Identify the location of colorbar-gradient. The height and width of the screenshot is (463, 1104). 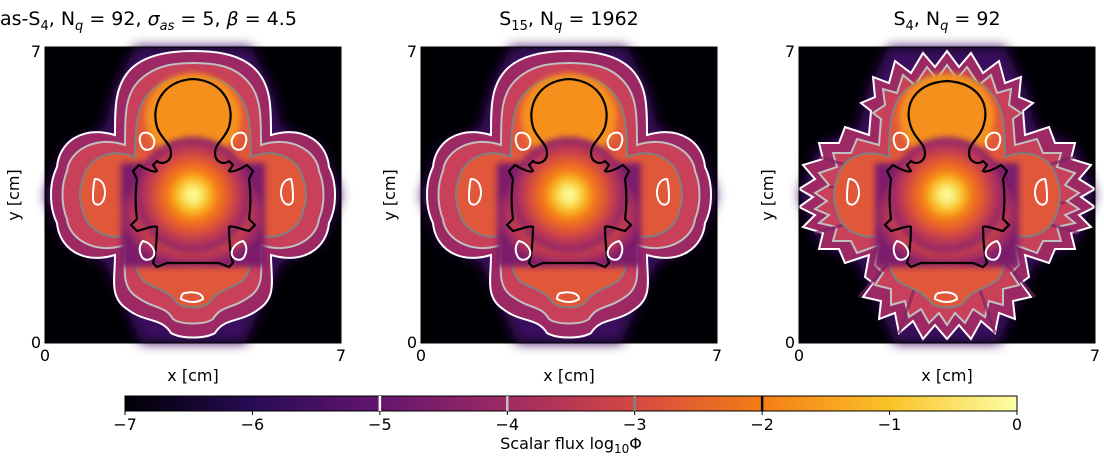
(571, 403).